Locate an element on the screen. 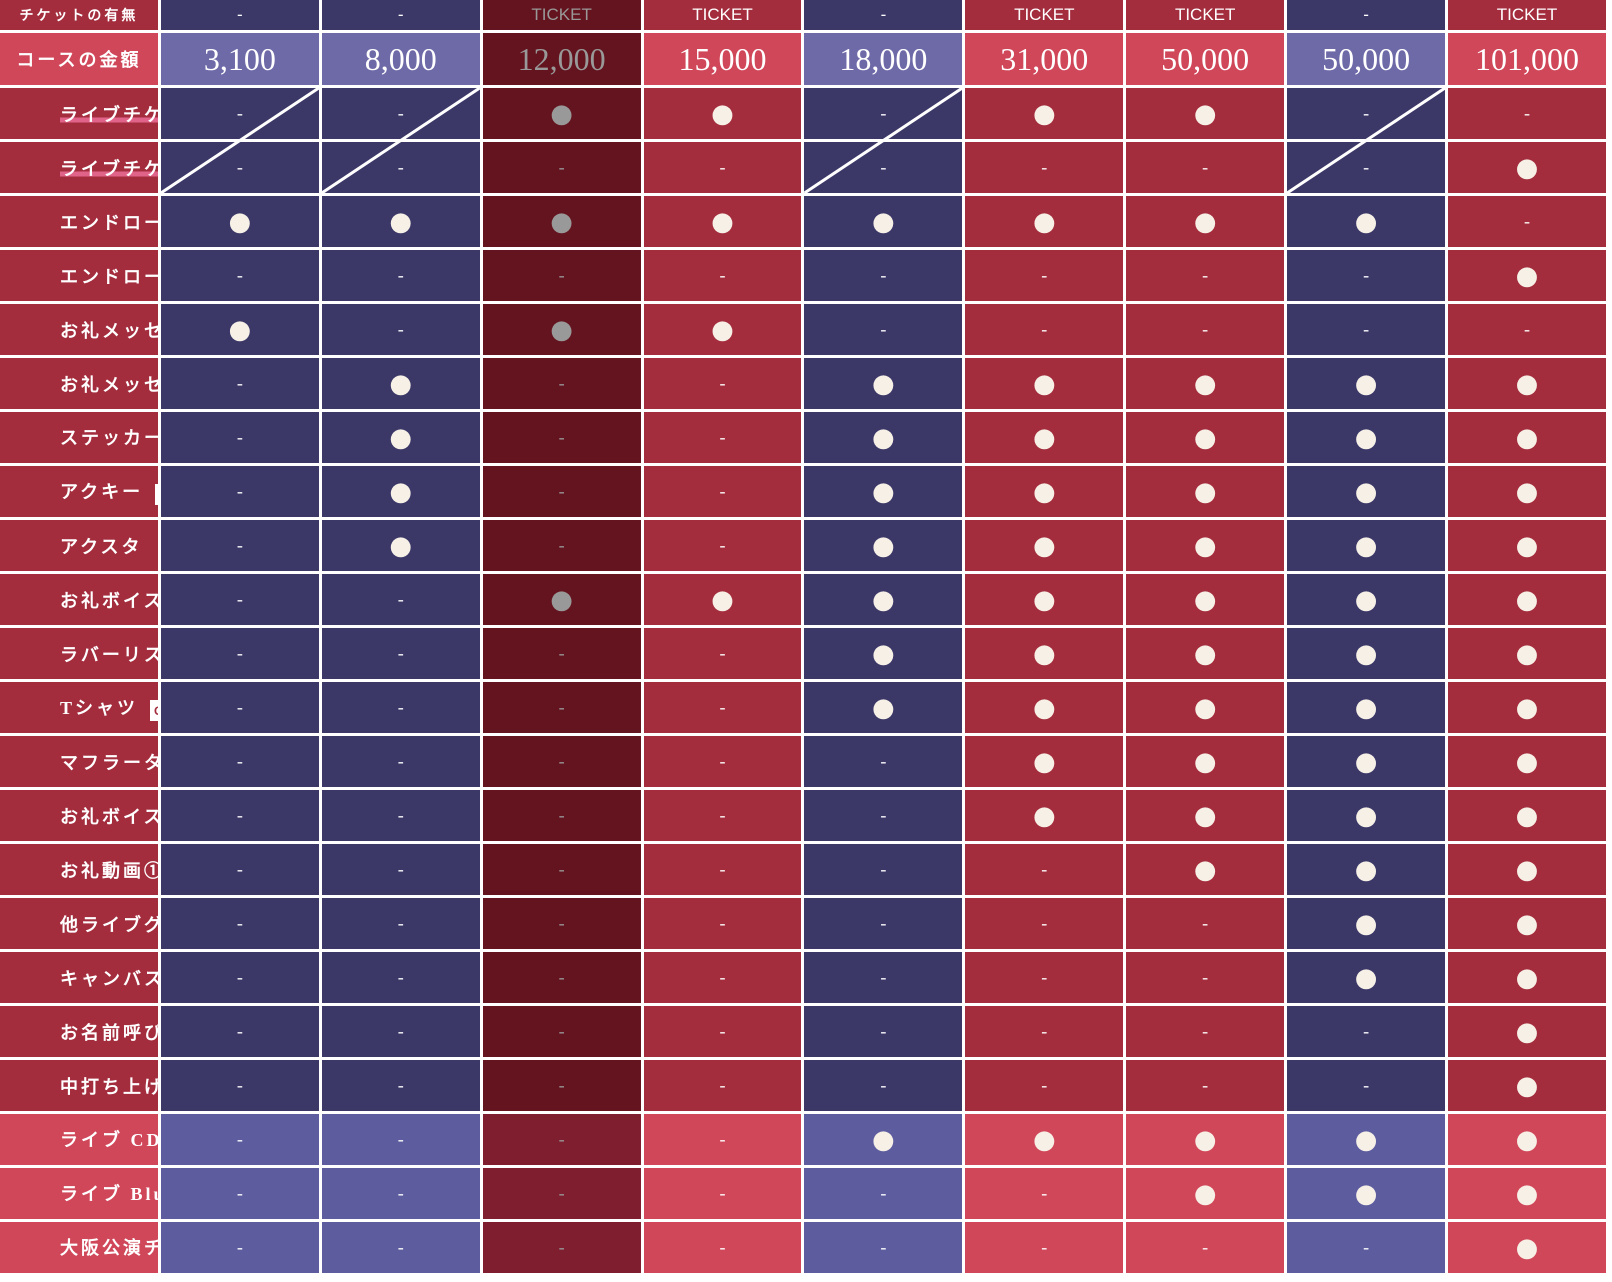 The width and height of the screenshot is (1612, 1282). price-cell: 31,000 is located at coordinates (1044, 59).